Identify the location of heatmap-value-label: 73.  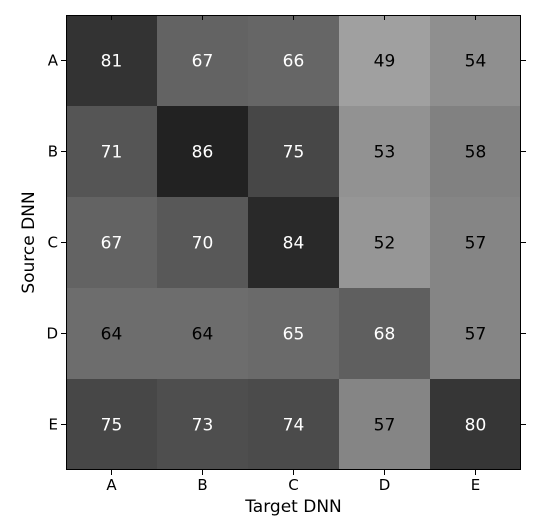
(203, 426).